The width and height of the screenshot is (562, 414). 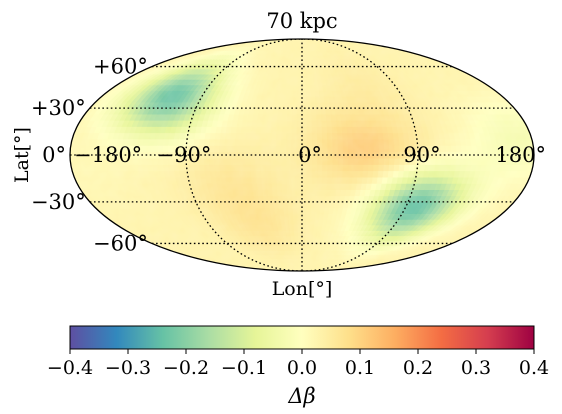 What do you see at coordinates (520, 155) in the screenshot?
I see `lon-tick-label: 180°` at bounding box center [520, 155].